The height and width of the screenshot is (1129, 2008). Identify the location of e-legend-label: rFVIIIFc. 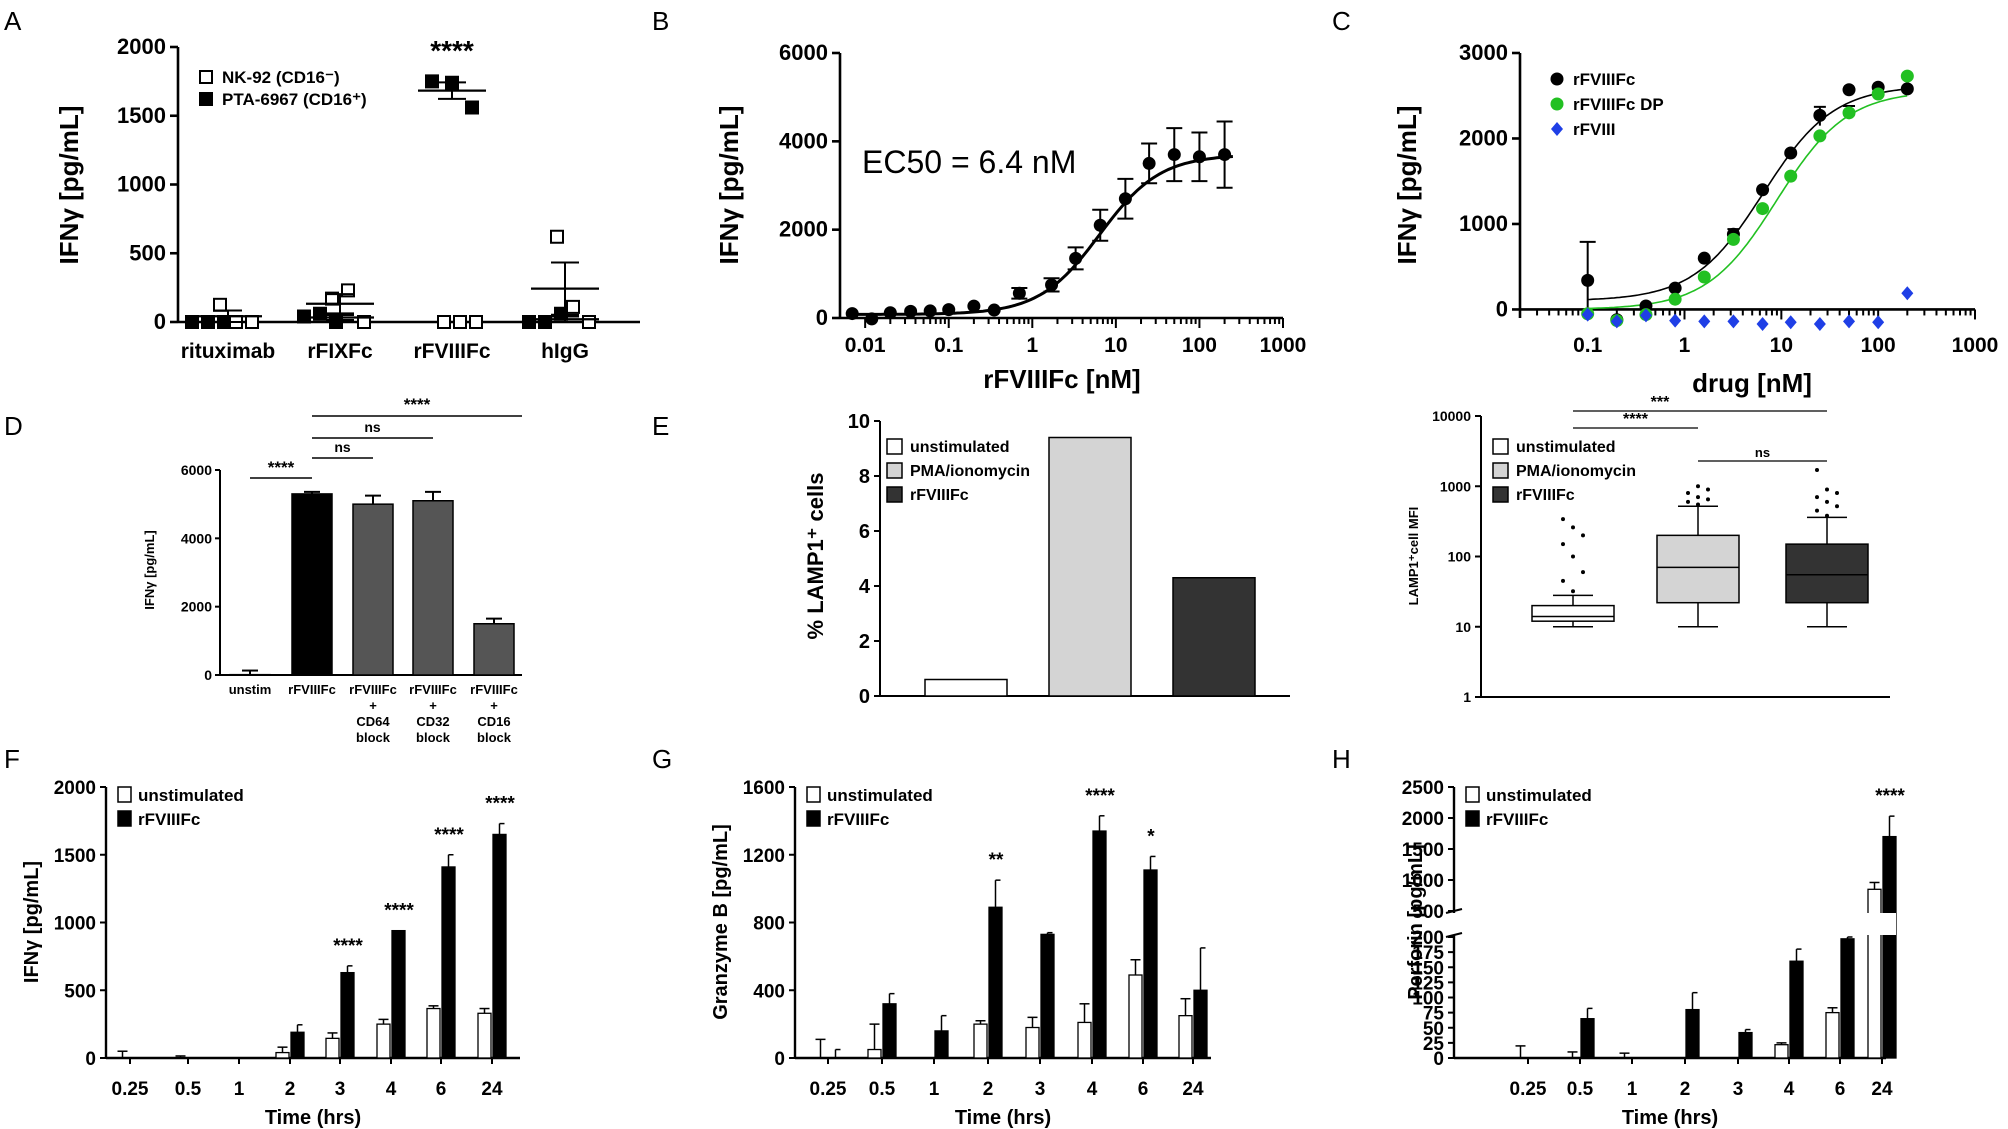
(939, 495).